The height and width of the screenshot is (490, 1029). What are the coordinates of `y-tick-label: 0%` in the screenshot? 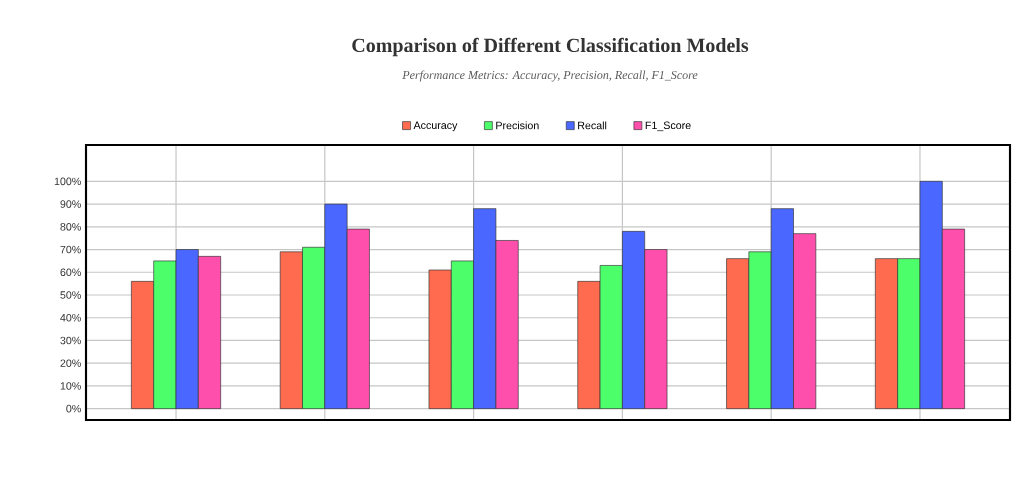 It's located at (73, 408).